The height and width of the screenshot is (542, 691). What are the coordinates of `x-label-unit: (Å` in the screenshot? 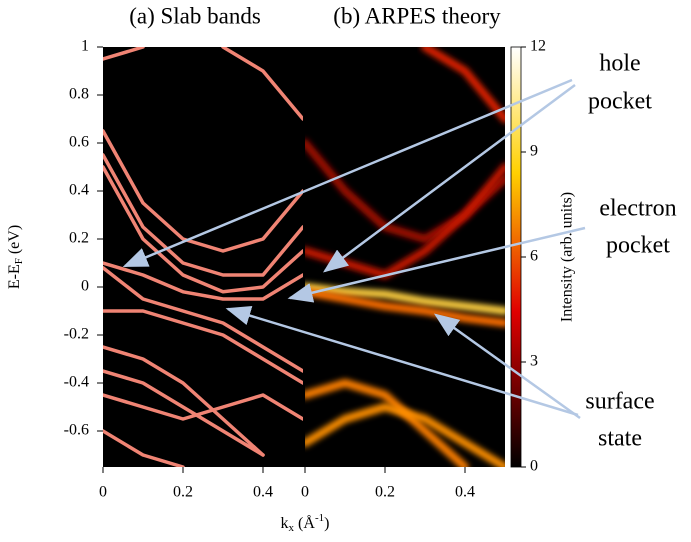 It's located at (304, 523).